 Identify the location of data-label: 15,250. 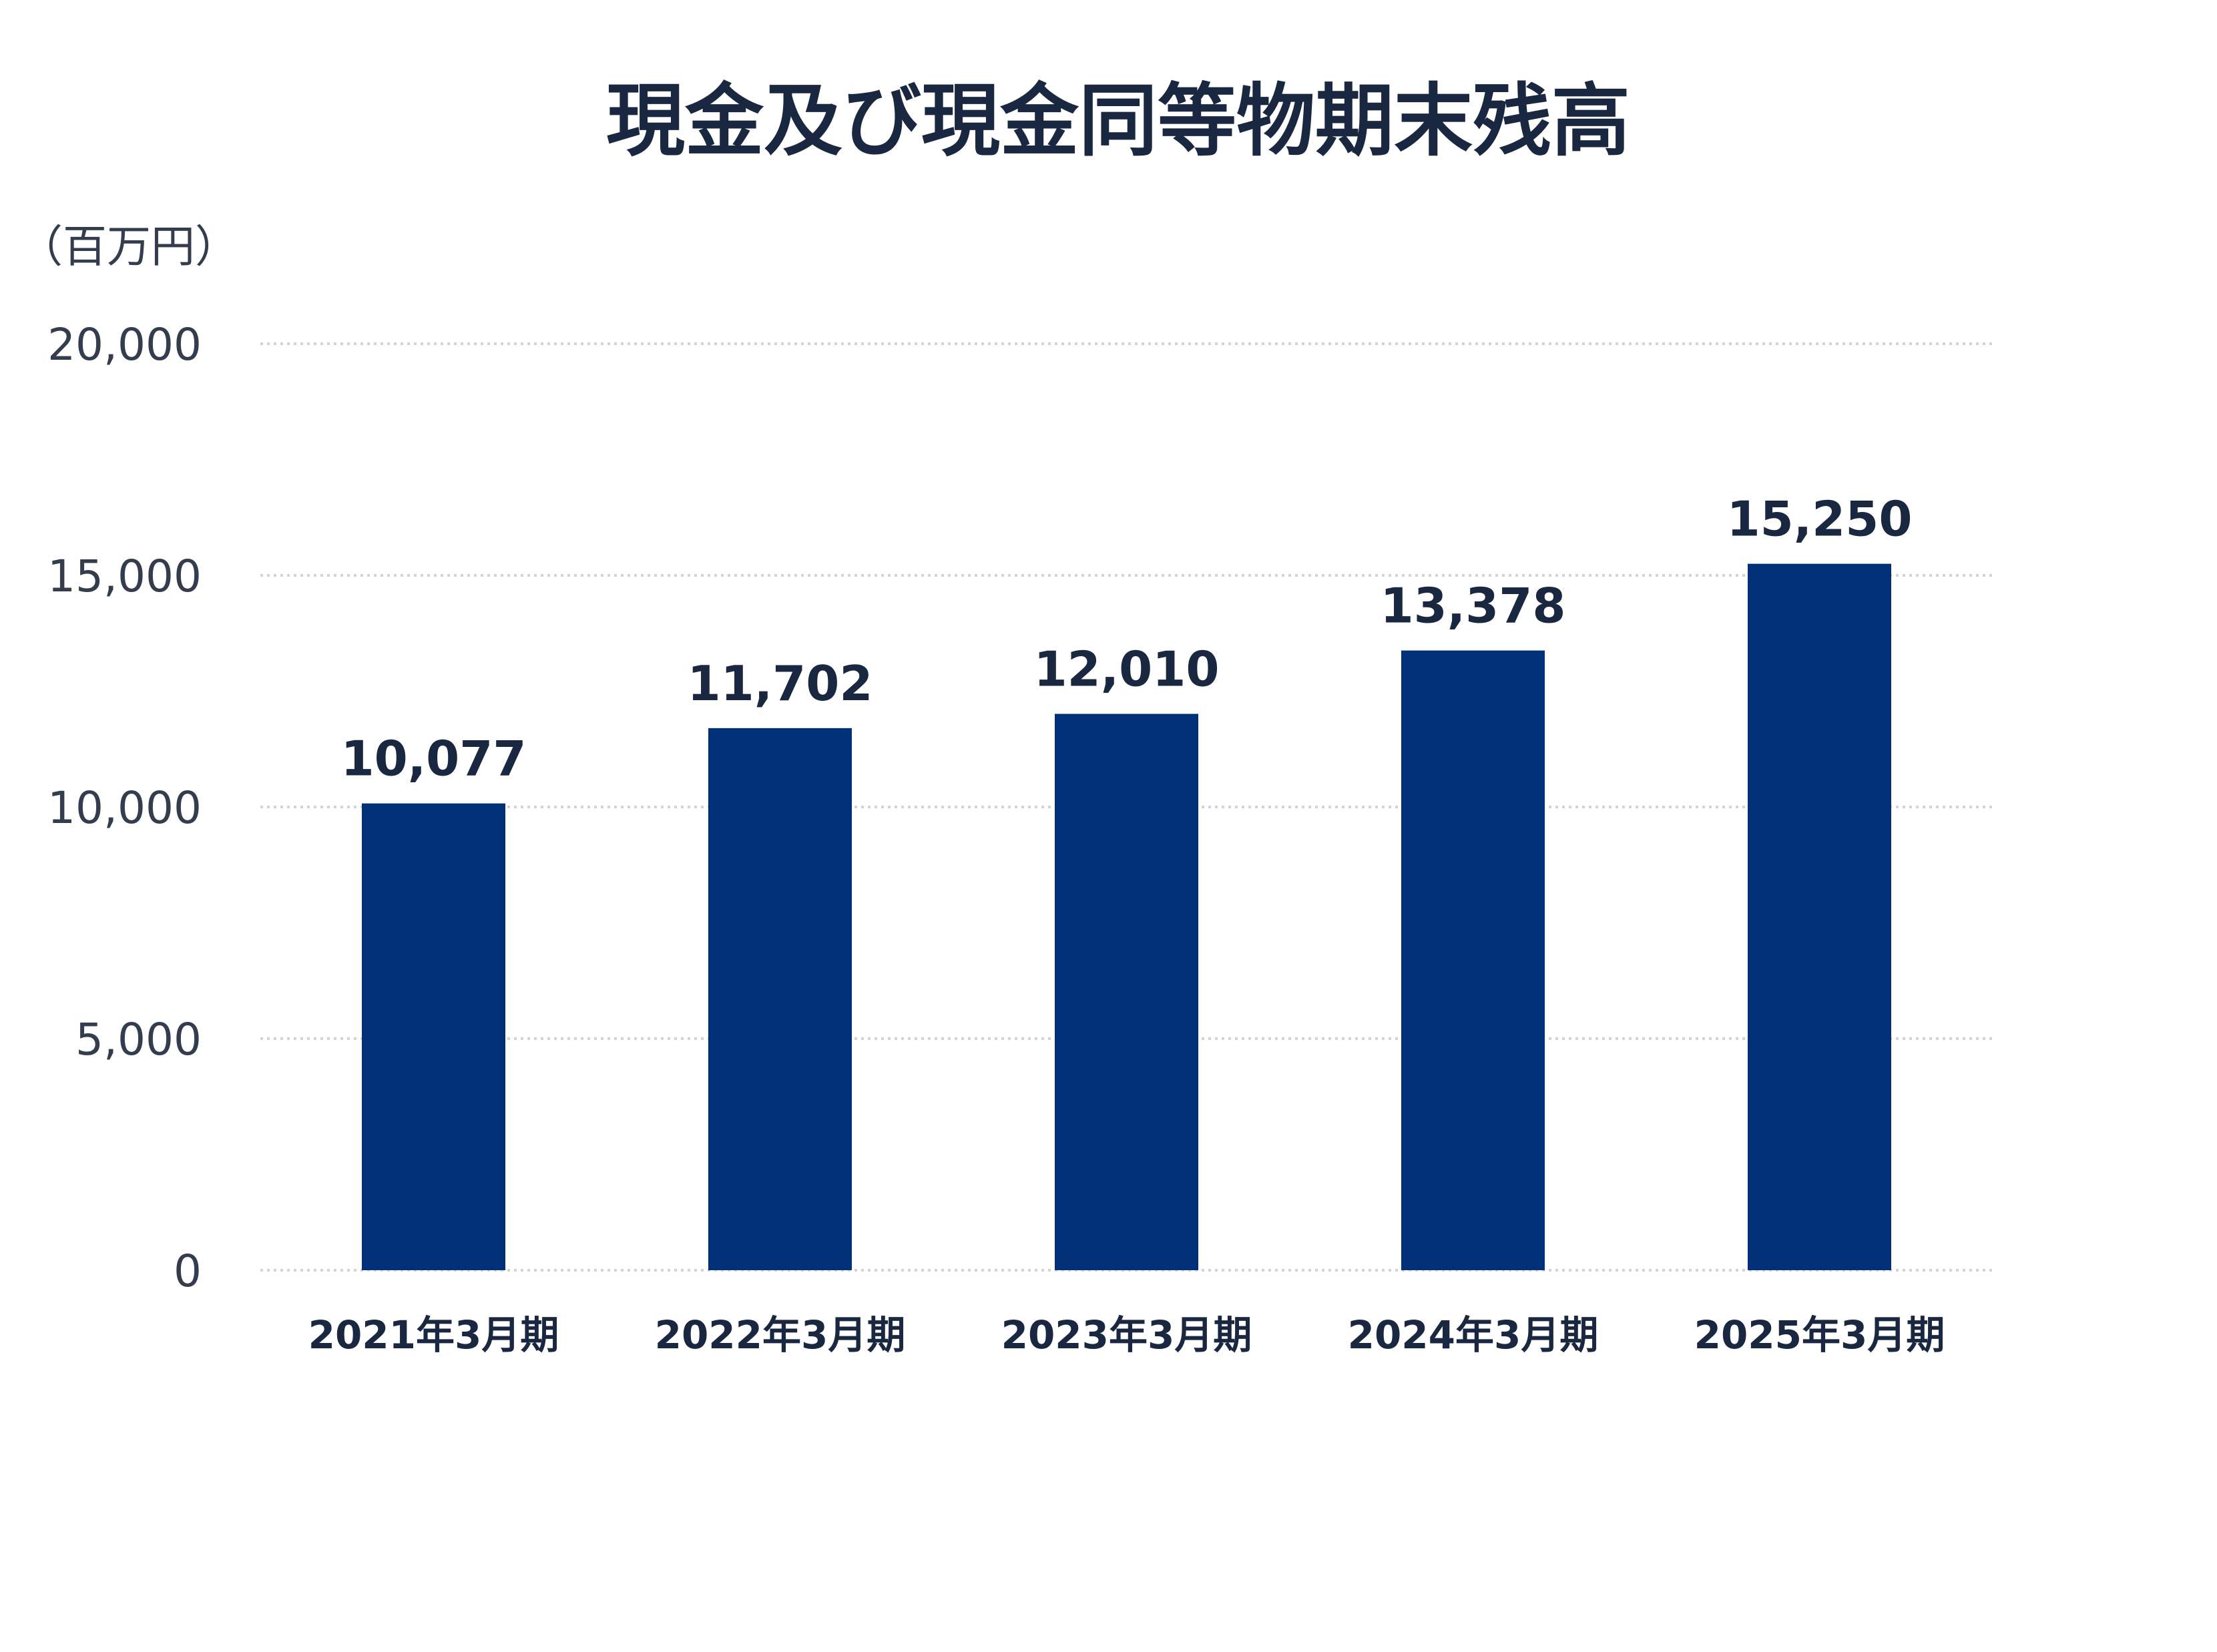
(1820, 519).